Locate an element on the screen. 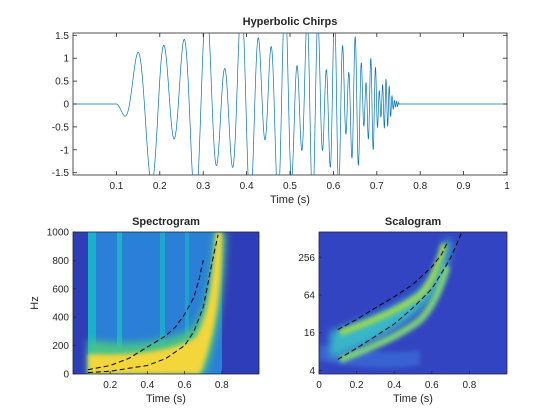 Image resolution: width=560 pixels, height=420 pixels. scalogram-title: Scalogram is located at coordinates (413, 222).